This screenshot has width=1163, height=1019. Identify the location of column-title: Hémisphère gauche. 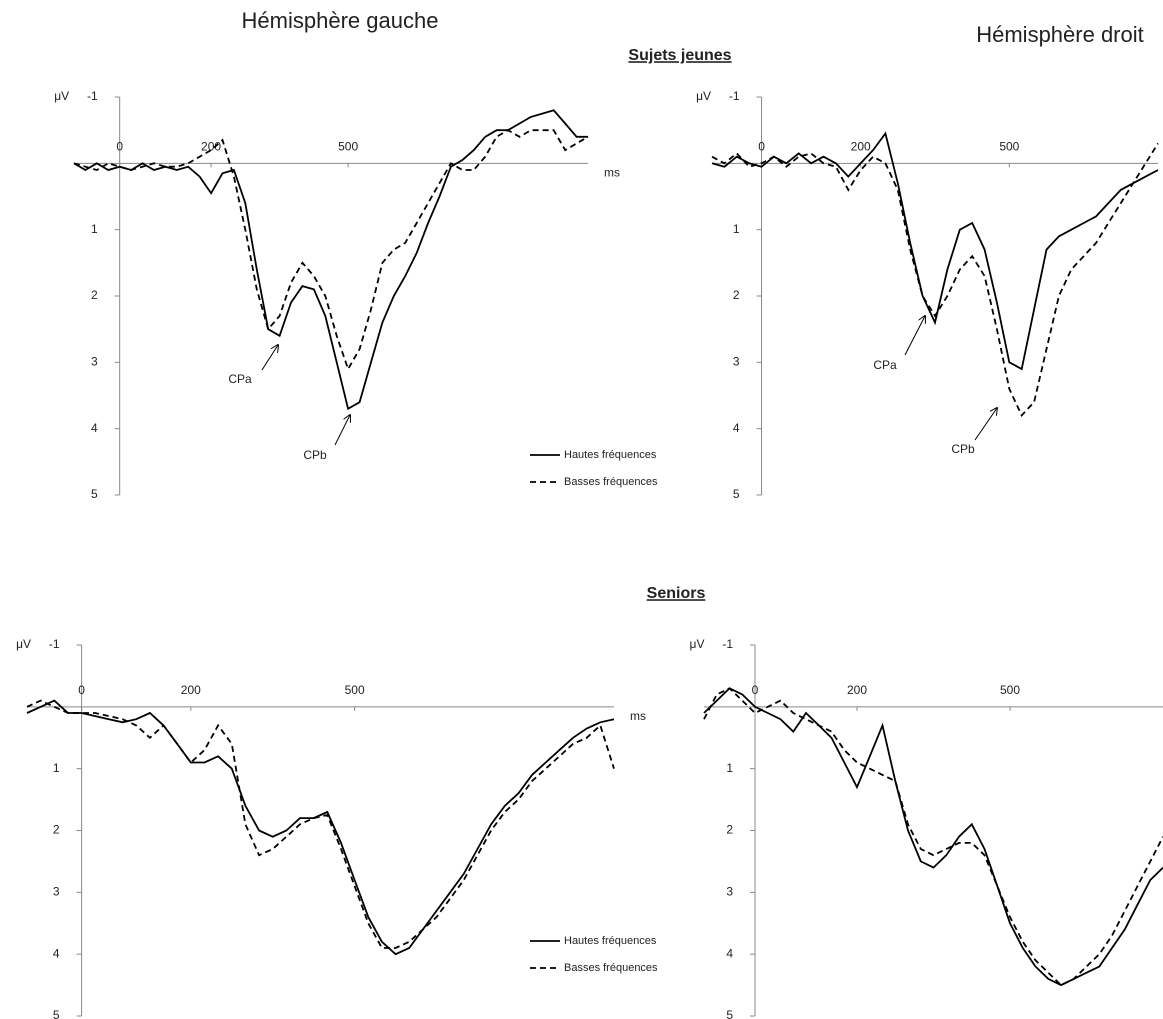
(340, 20).